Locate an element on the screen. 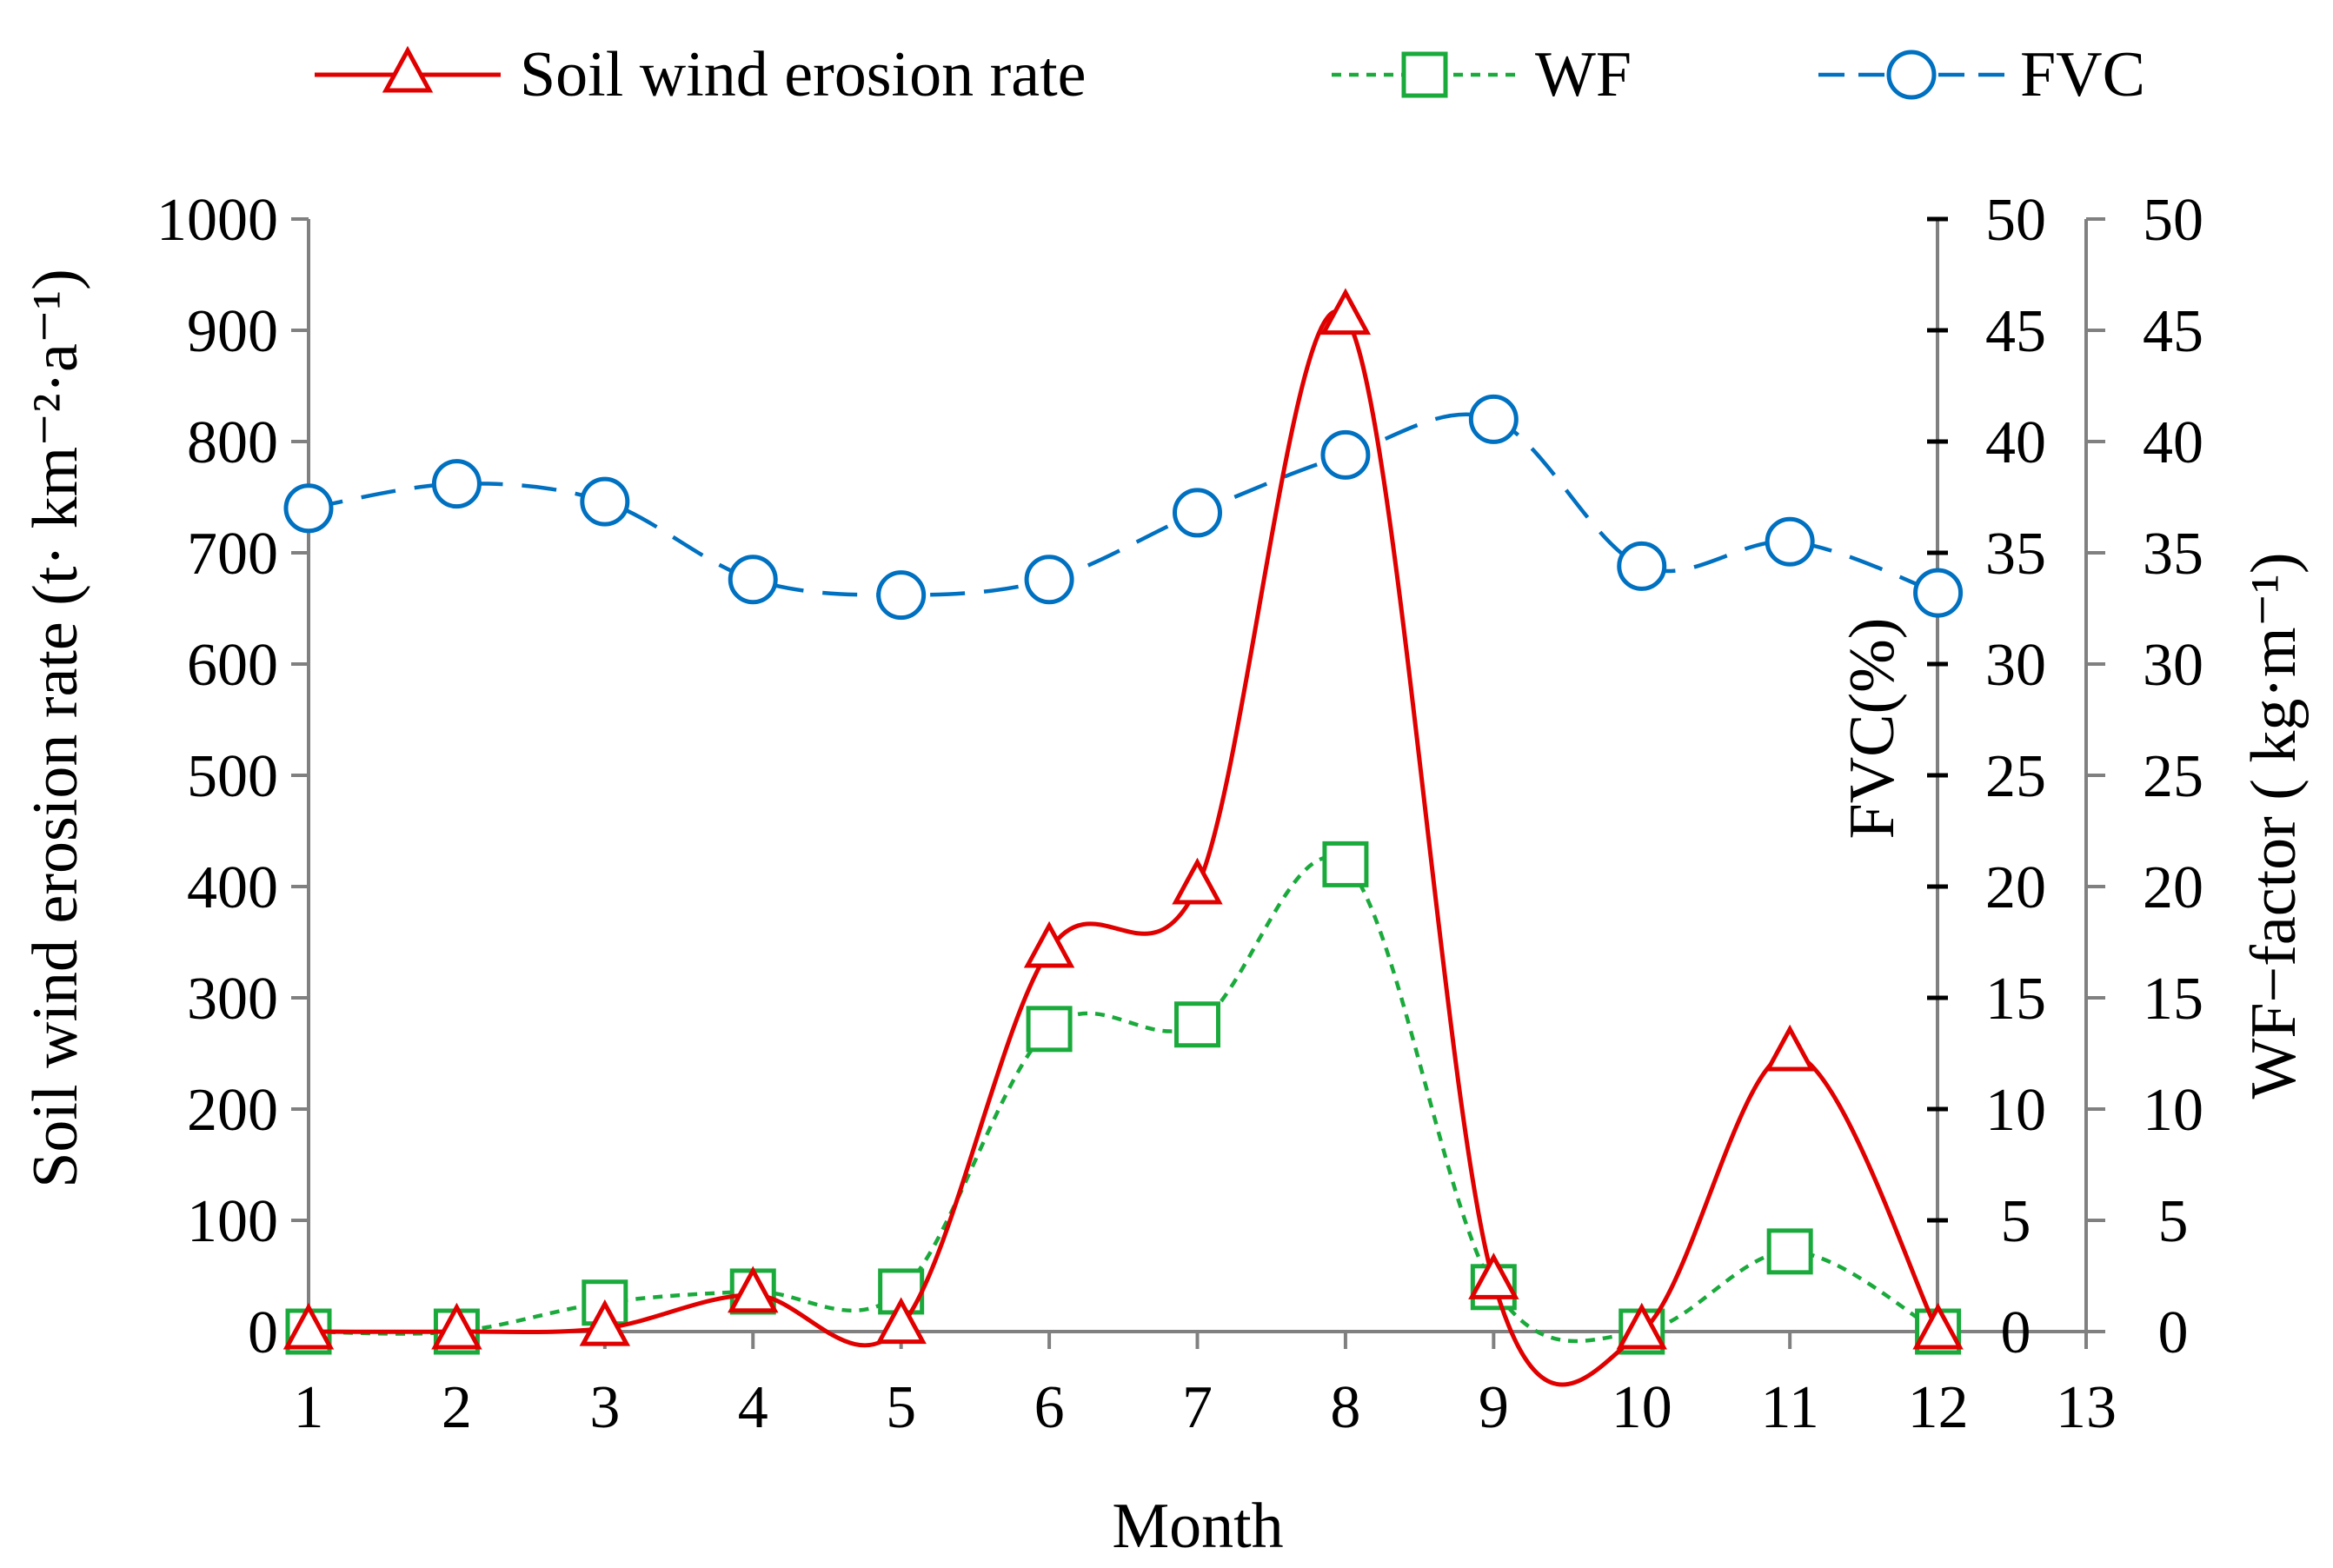 The width and height of the screenshot is (2333, 1568). series-line-fvc is located at coordinates (1124, 504).